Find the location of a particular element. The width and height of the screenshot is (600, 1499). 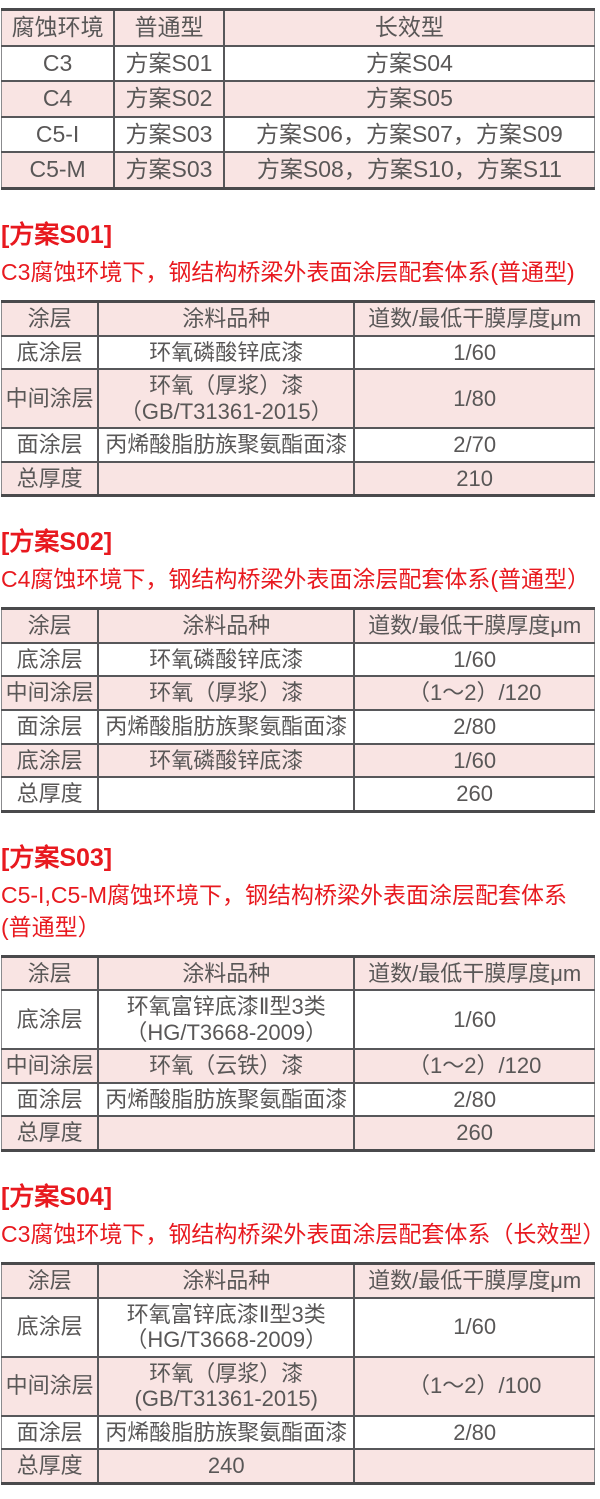

table-cell: 方案S08，方案S10，方案S11 is located at coordinates (408, 171).